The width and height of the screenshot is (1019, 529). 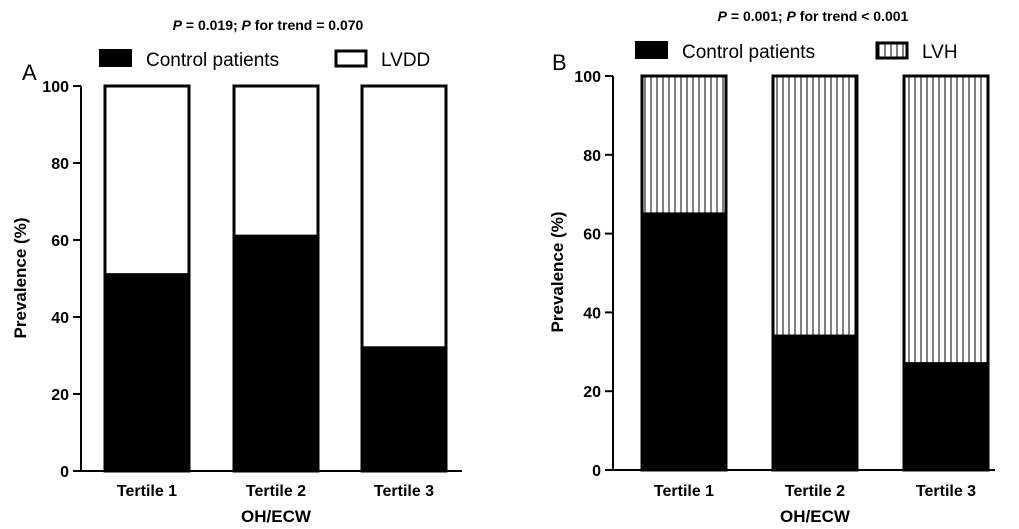 What do you see at coordinates (592, 392) in the screenshot?
I see `panel-b-y-tick-label-20: 20` at bounding box center [592, 392].